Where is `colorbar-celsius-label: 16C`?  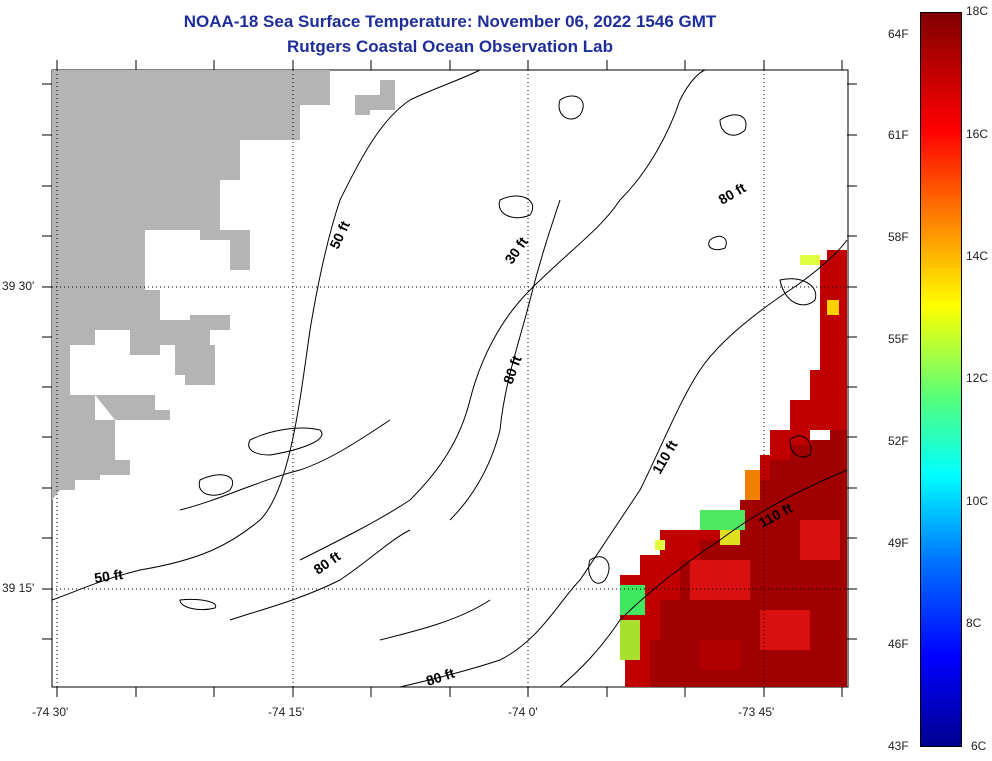 colorbar-celsius-label: 16C is located at coordinates (977, 134).